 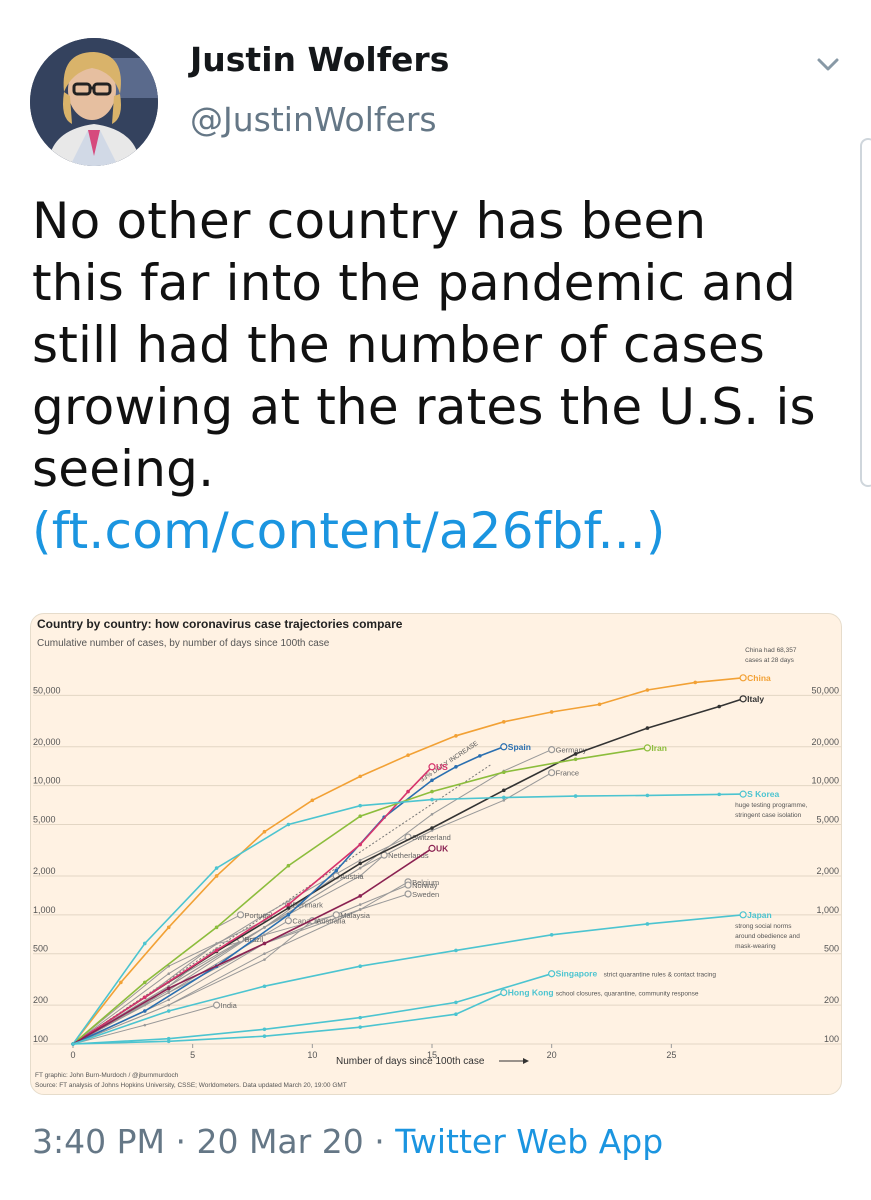 I want to click on x-tick-label: 20, so click(x=552, y=1055).